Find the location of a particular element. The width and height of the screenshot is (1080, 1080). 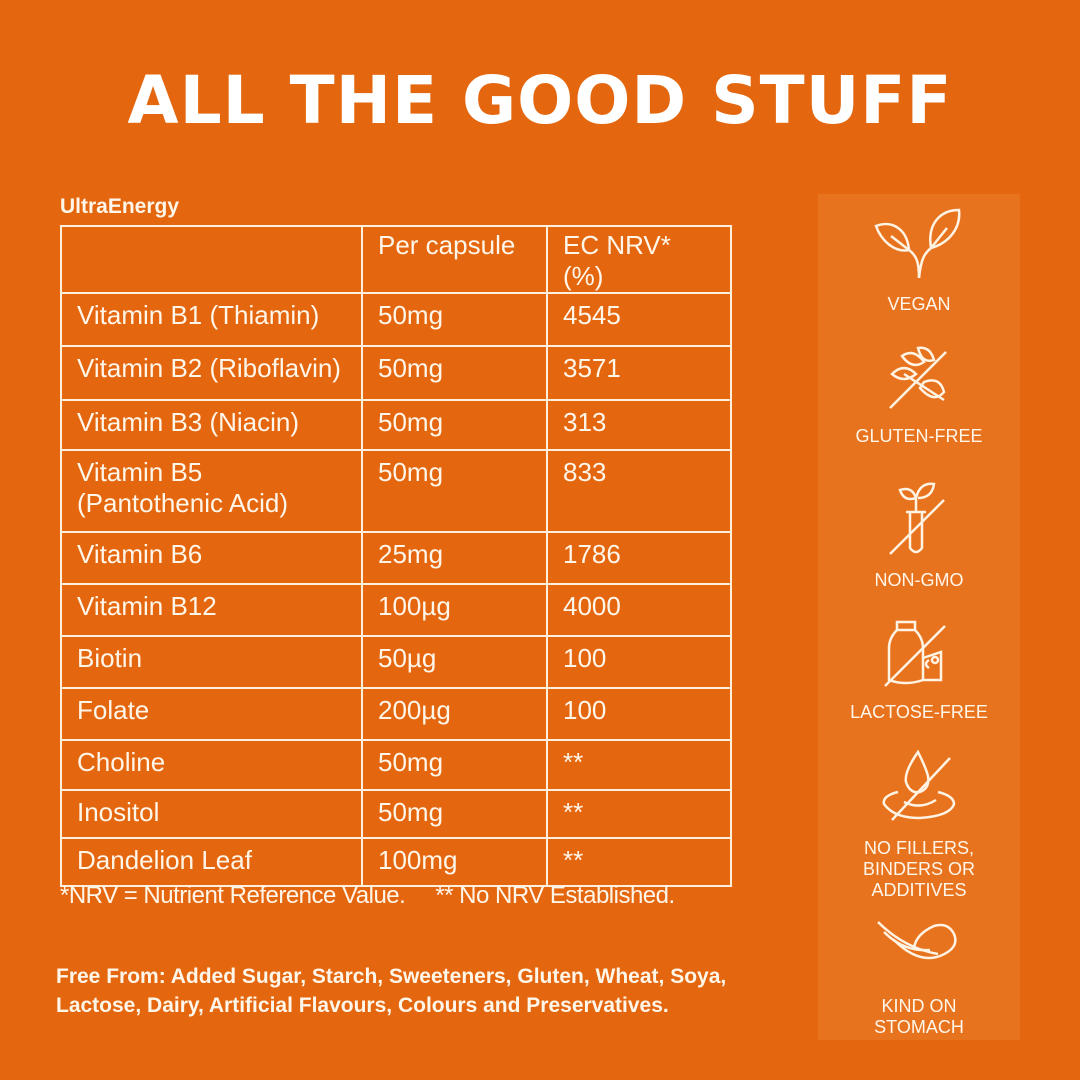

column-header: EC NRV* (%) is located at coordinates (639, 259).